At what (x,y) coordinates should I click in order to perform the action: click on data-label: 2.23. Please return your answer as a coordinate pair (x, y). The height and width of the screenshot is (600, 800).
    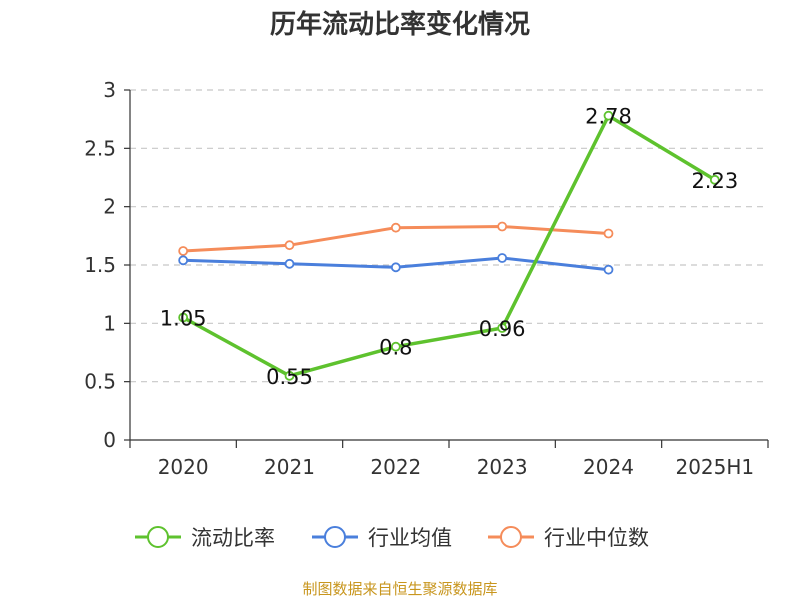
    Looking at the image, I should click on (714, 181).